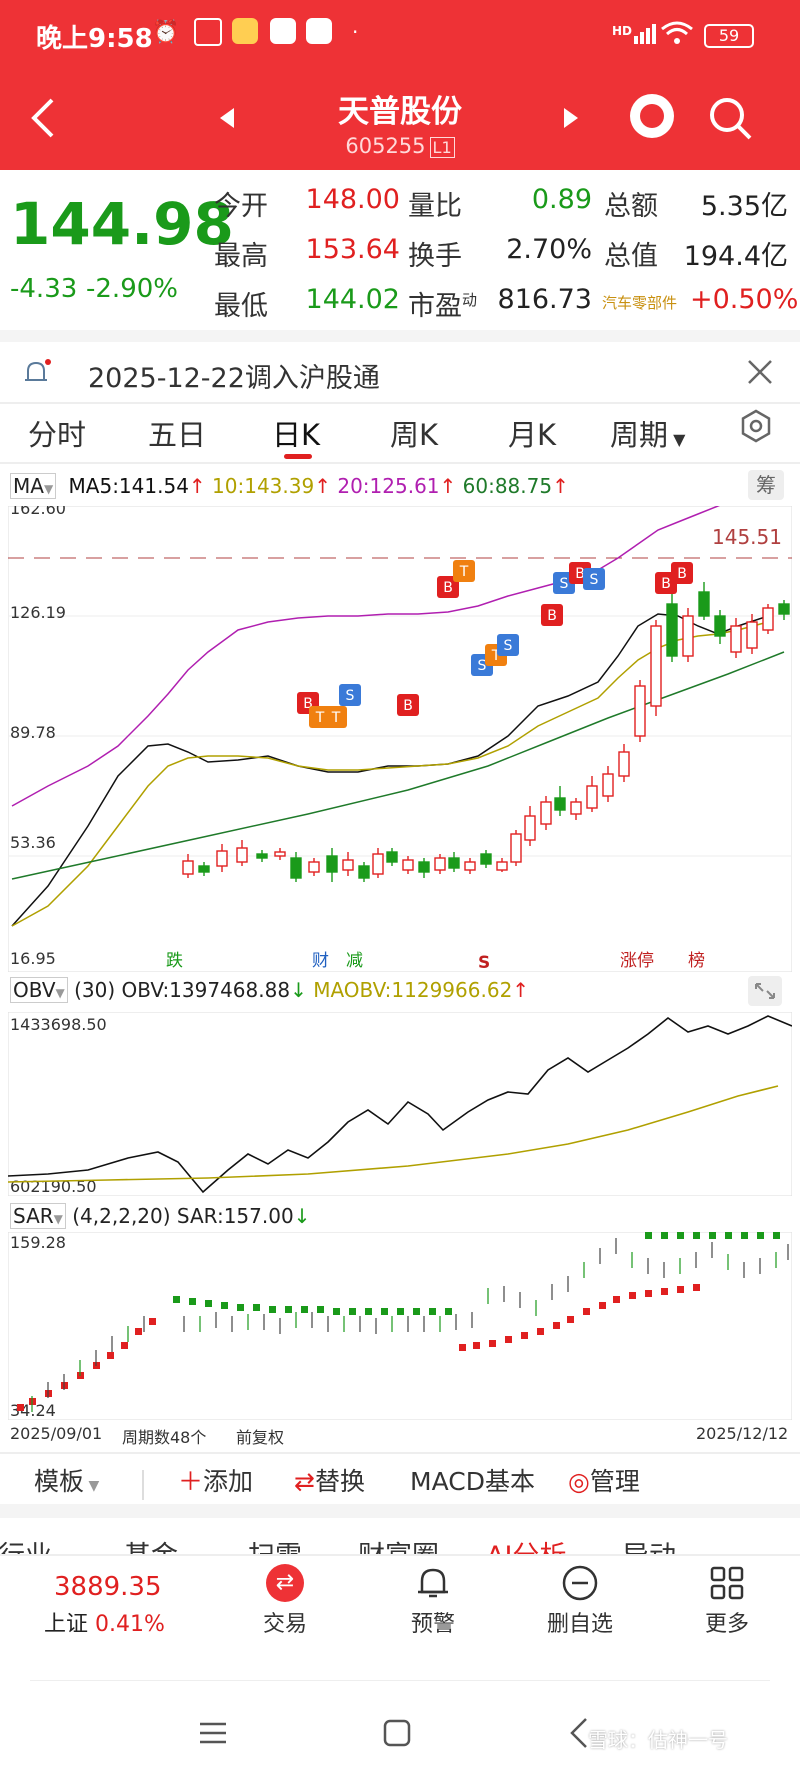  What do you see at coordinates (57, 435) in the screenshot?
I see `tab-minute: 分时` at bounding box center [57, 435].